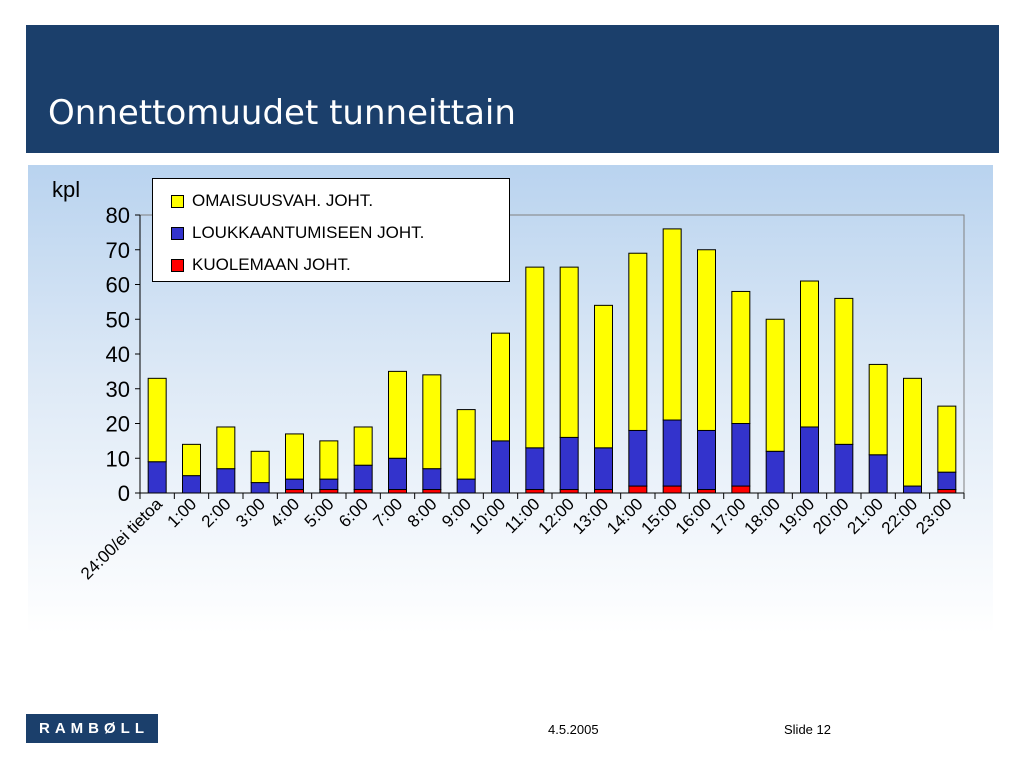 The width and height of the screenshot is (1024, 768). Describe the element at coordinates (250, 512) in the screenshot. I see `x-tick-label: 3:00` at that location.